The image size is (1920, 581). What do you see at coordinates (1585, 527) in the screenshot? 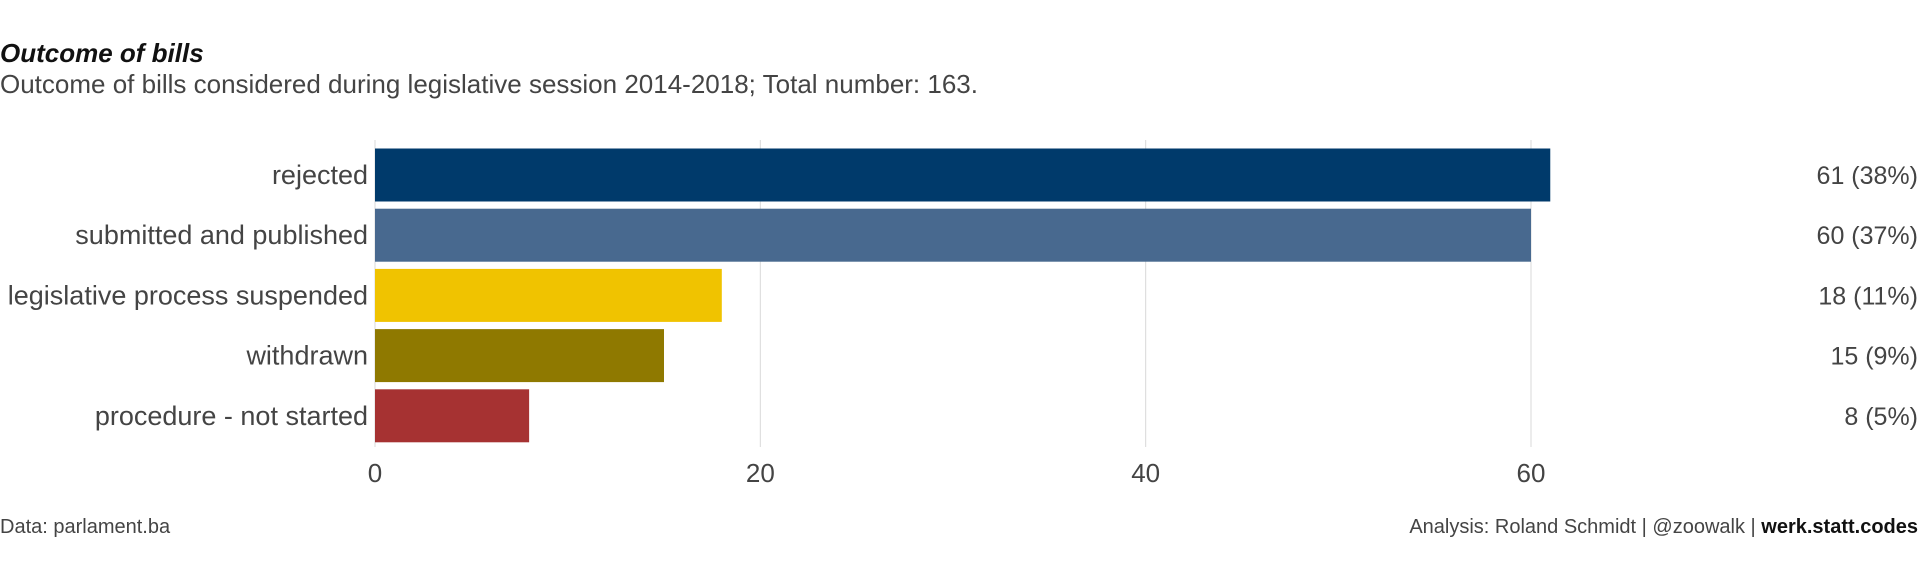
I see `caption-analysis: Analysis: Roland Schmidt | @zoowalk |` at bounding box center [1585, 527].